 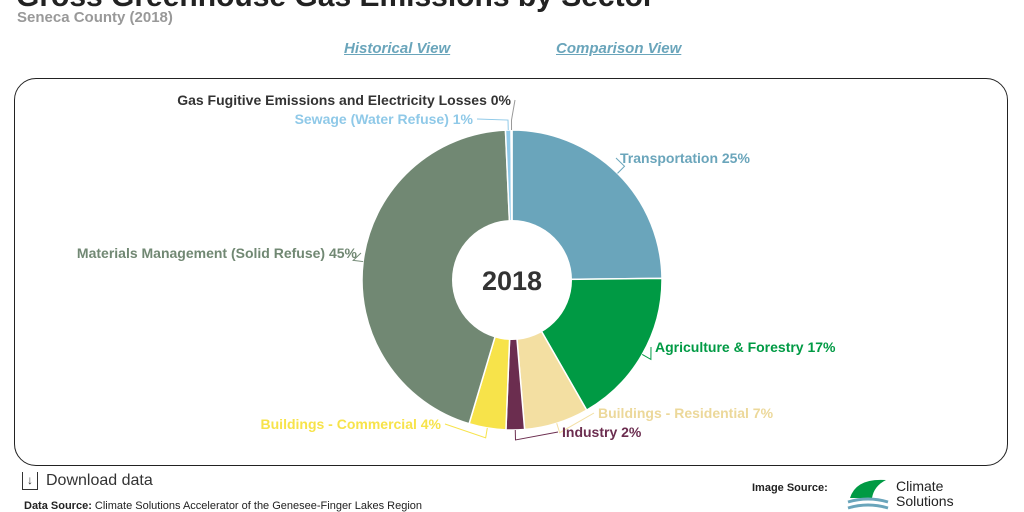 What do you see at coordinates (619, 48) in the screenshot?
I see `comparison-view-link: Comparison View` at bounding box center [619, 48].